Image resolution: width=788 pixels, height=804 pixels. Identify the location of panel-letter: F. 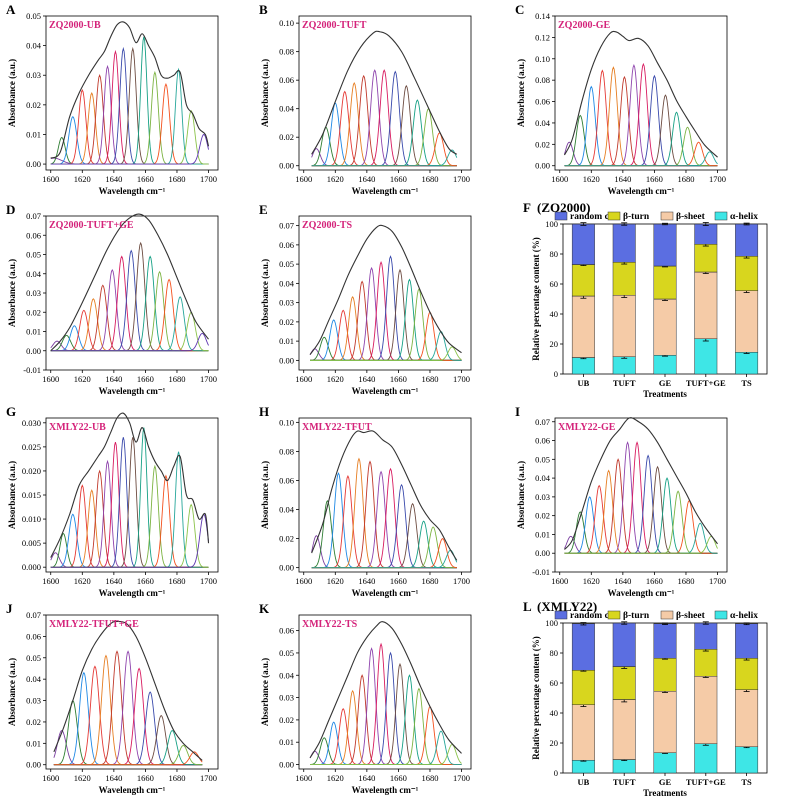
(527, 207).